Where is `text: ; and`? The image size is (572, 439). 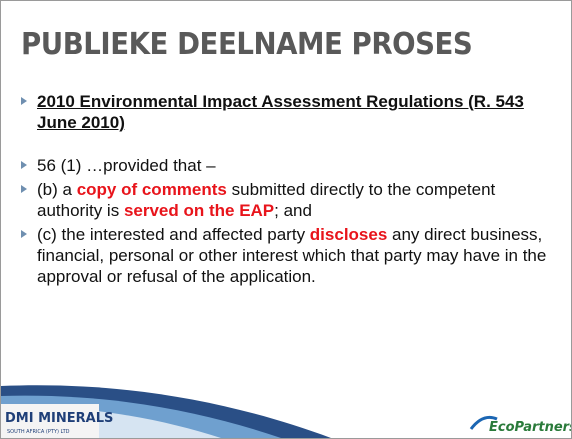
text: ; and is located at coordinates (293, 210).